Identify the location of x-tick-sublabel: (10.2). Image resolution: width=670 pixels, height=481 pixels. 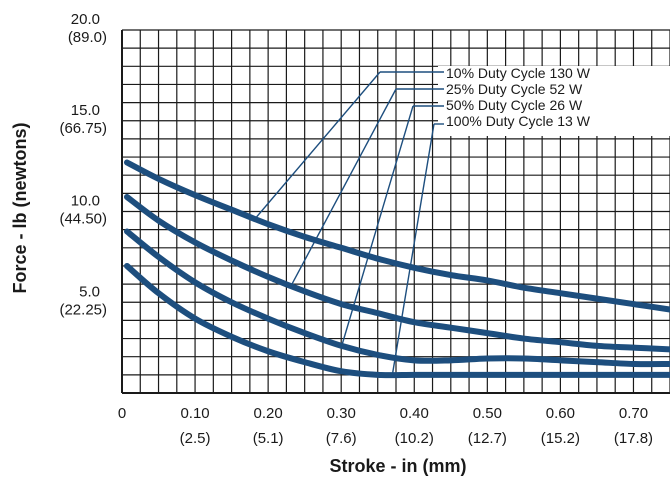
(414, 438).